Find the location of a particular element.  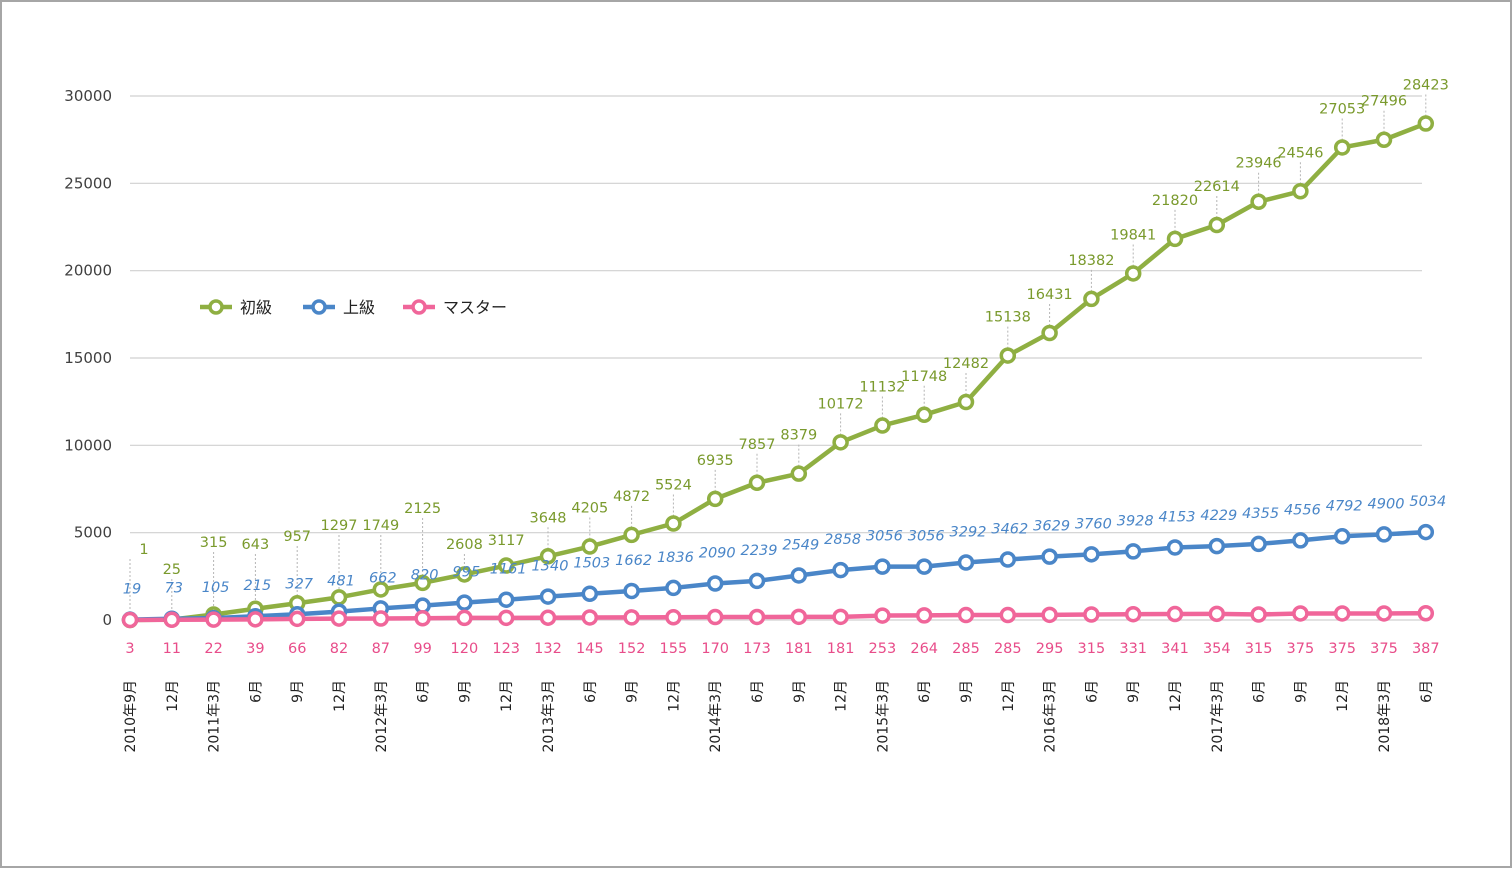

data-label: 22614 is located at coordinates (1217, 187).